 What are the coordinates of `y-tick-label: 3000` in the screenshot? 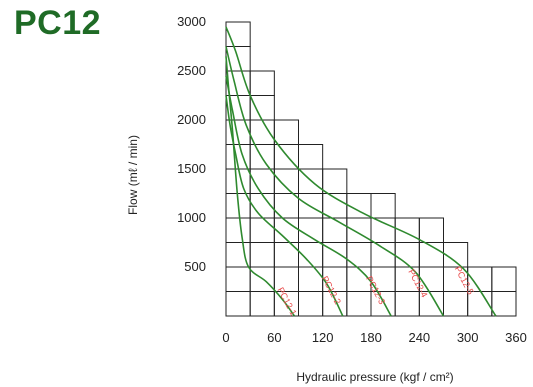 It's located at (191, 21).